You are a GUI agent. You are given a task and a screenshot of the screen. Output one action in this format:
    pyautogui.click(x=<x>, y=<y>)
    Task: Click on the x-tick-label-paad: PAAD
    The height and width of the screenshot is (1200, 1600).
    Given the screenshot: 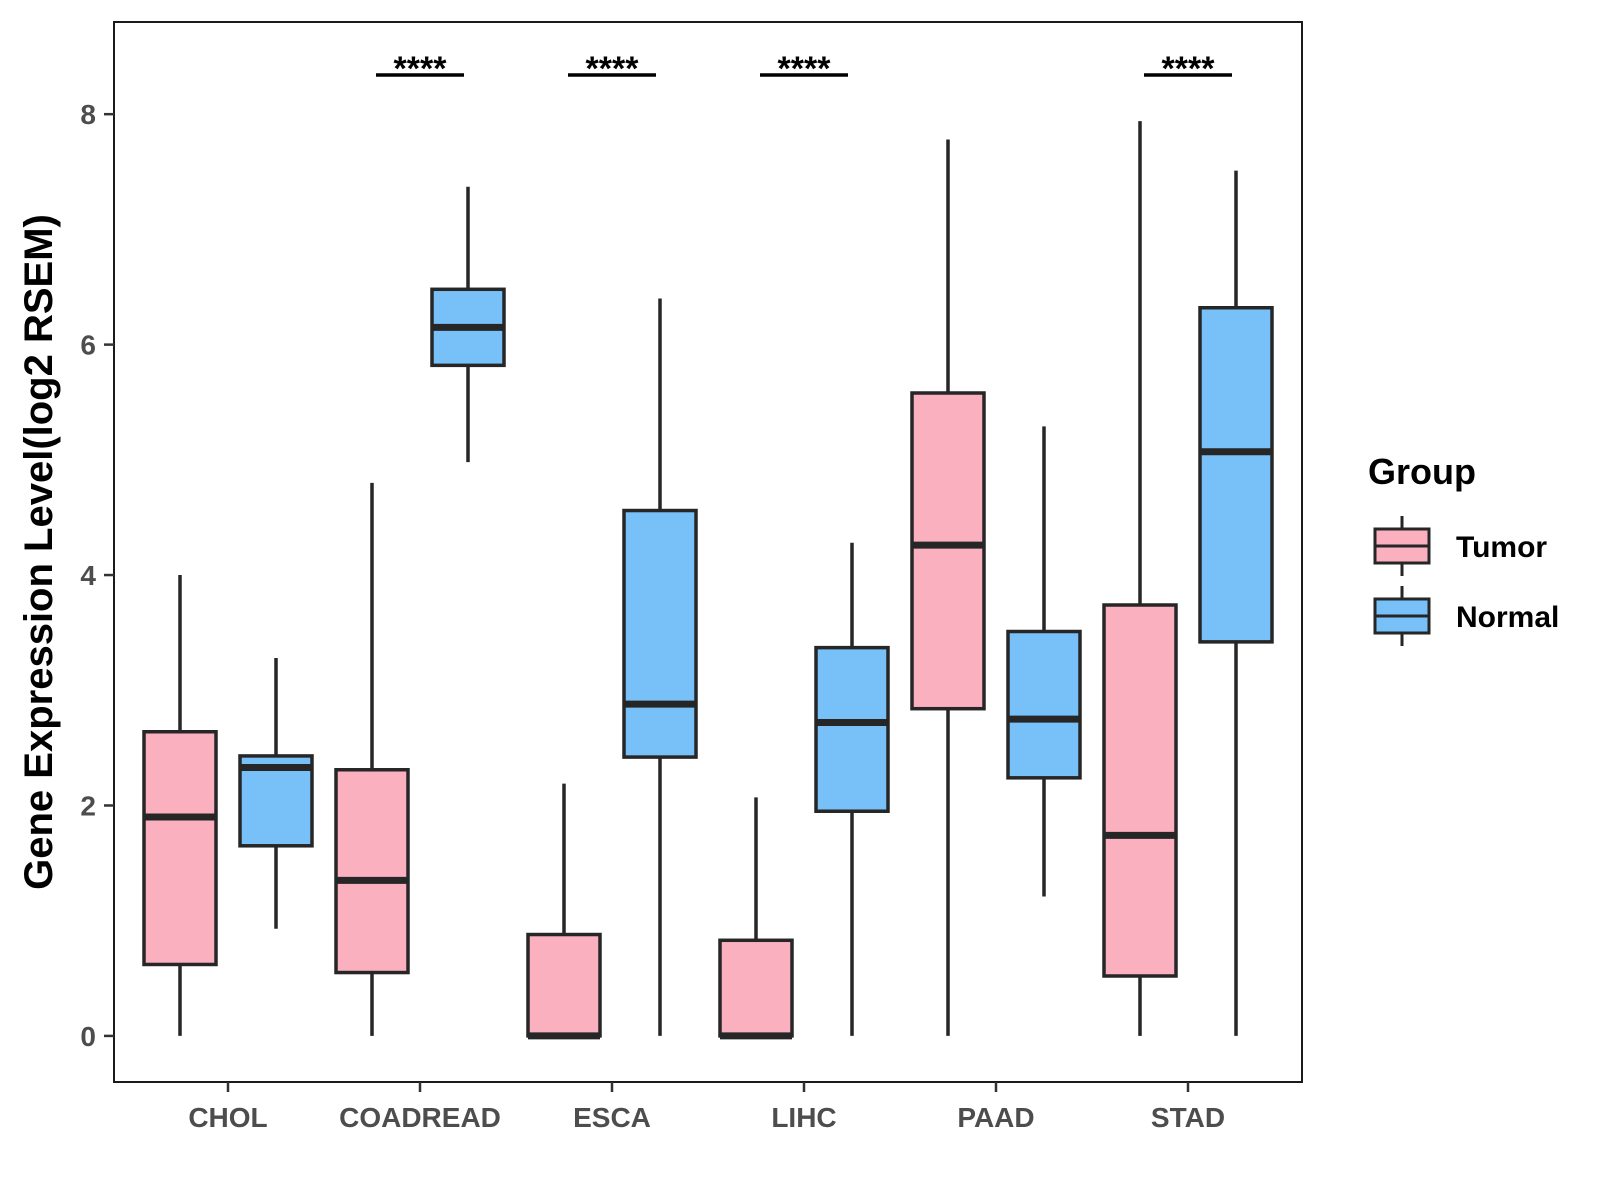 What is the action you would take?
    pyautogui.click(x=995, y=1117)
    